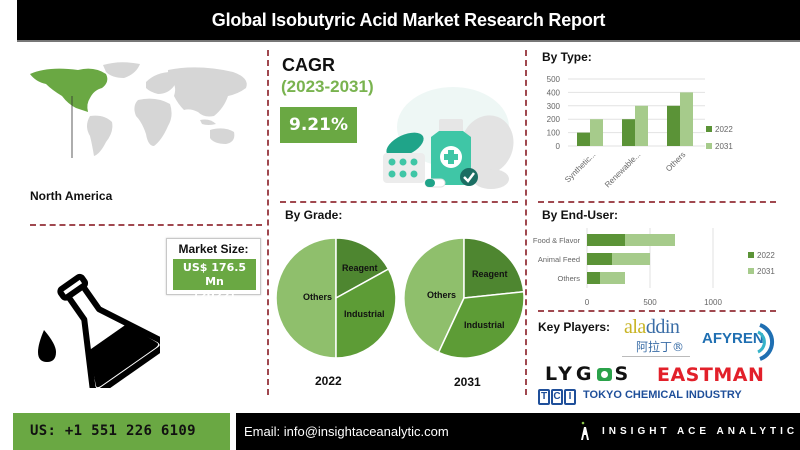 Image resolution: width=800 pixels, height=450 pixels. What do you see at coordinates (448, 138) in the screenshot?
I see `medicine-illustration-icon` at bounding box center [448, 138].